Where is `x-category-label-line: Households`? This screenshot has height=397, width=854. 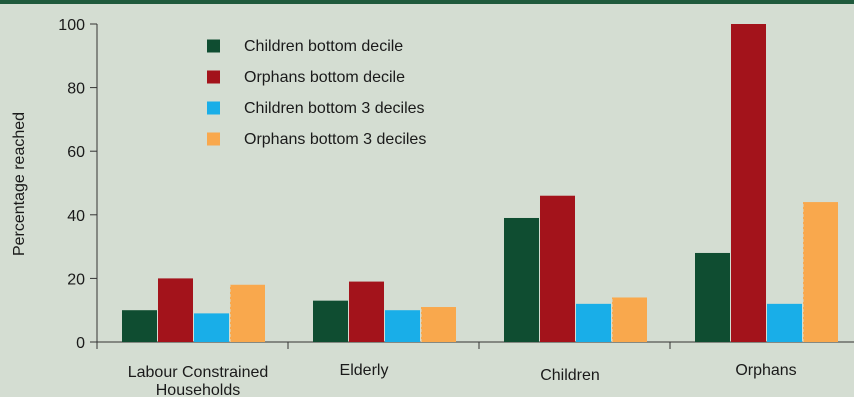
x-category-label-line: Households is located at coordinates (198, 389).